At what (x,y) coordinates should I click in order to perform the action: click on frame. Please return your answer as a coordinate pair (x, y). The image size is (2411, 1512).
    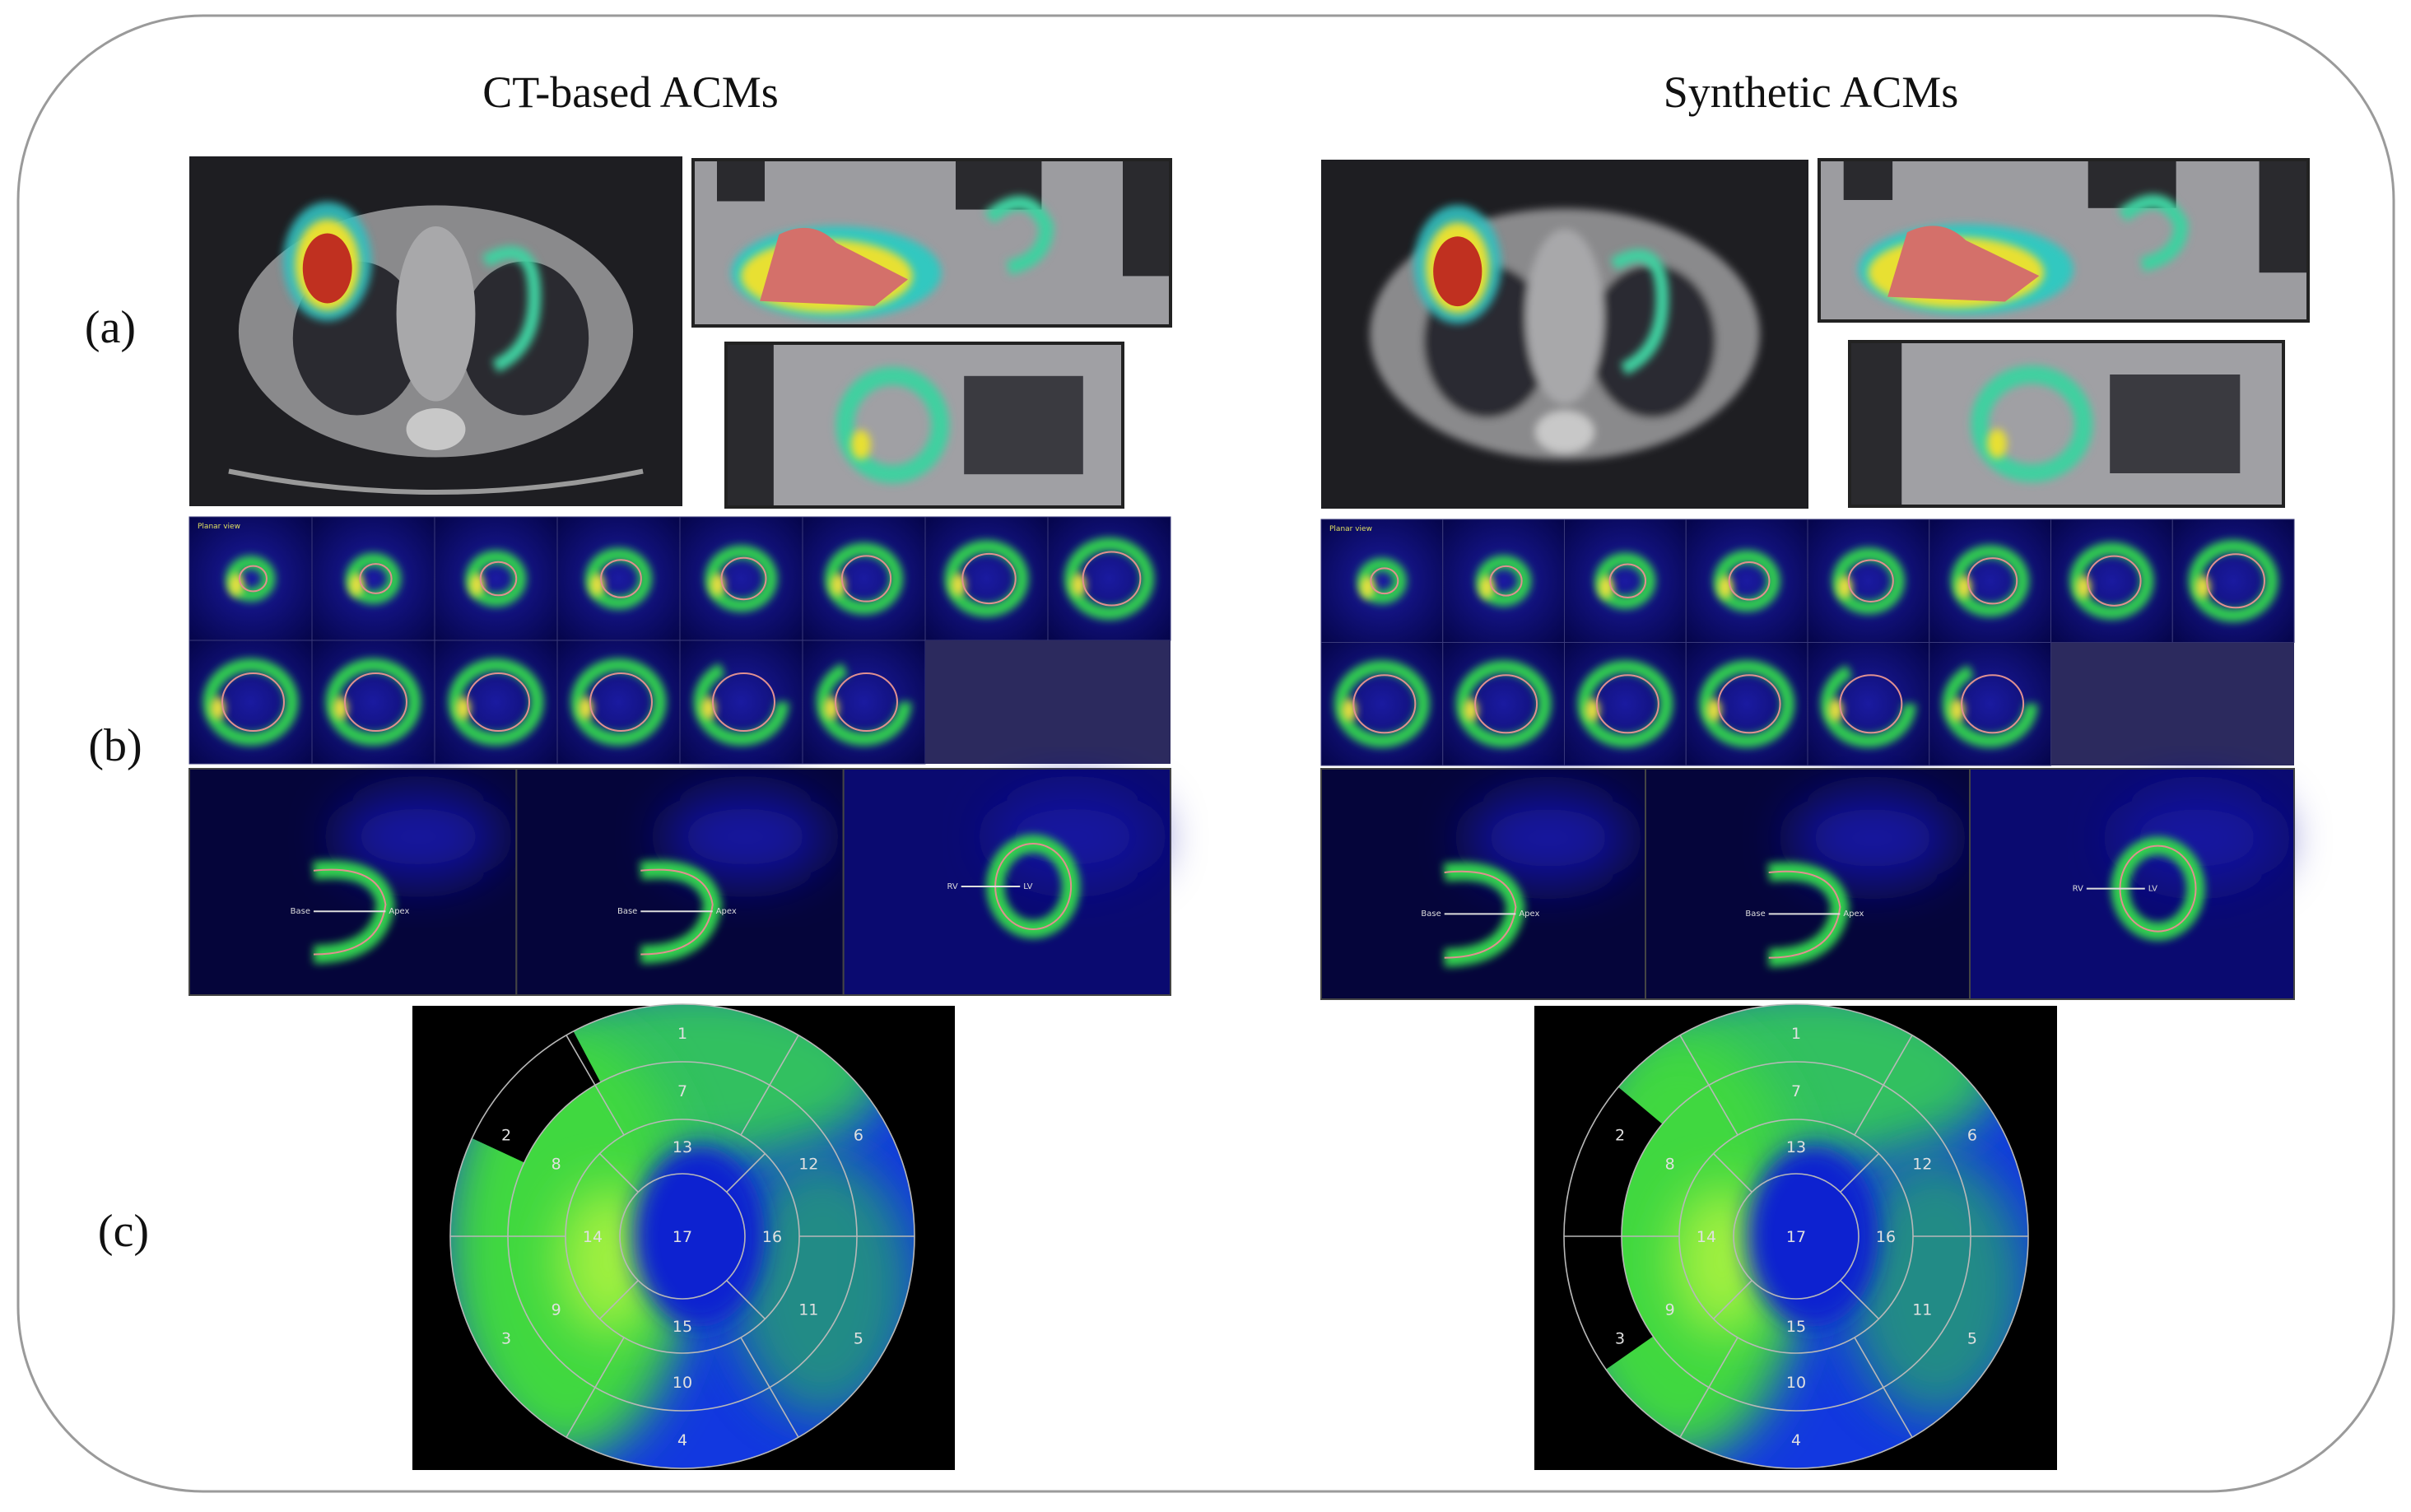
    Looking at the image, I should click on (2066, 424).